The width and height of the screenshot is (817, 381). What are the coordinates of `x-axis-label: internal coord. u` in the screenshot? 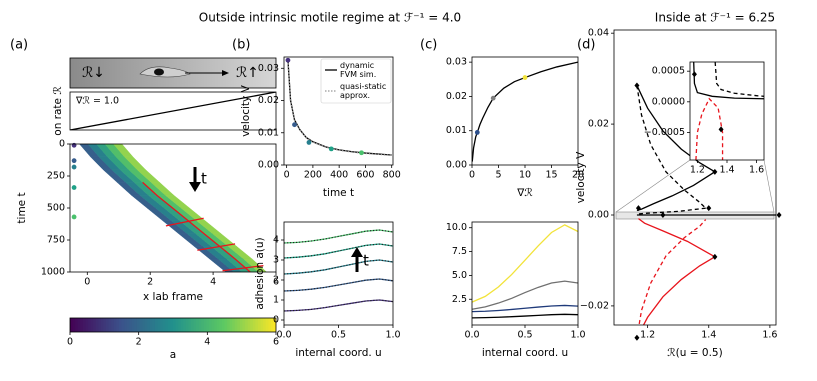 It's located at (338, 353).